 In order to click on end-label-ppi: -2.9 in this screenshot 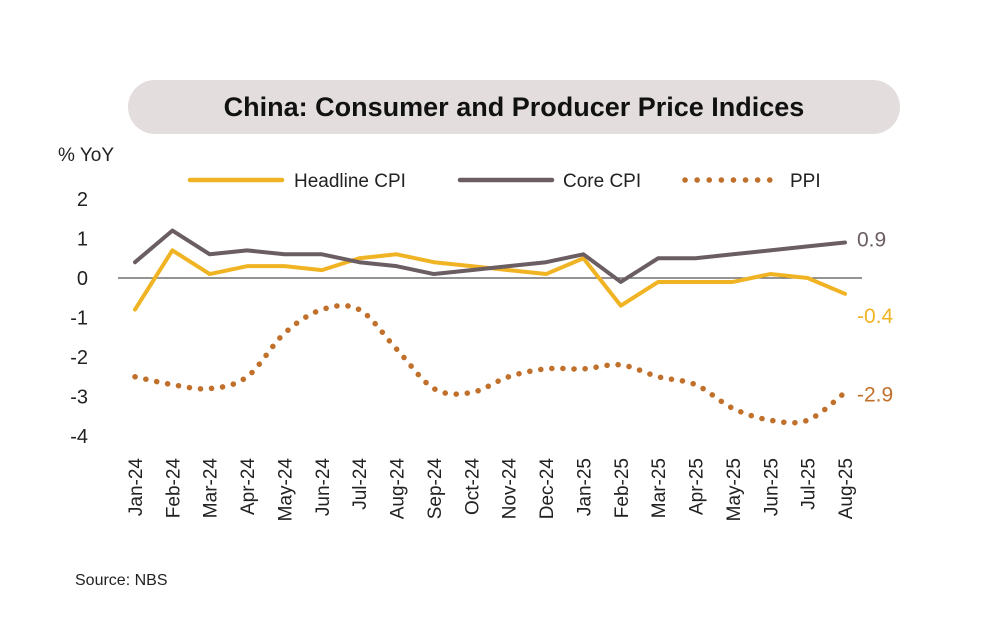, I will do `click(875, 395)`.